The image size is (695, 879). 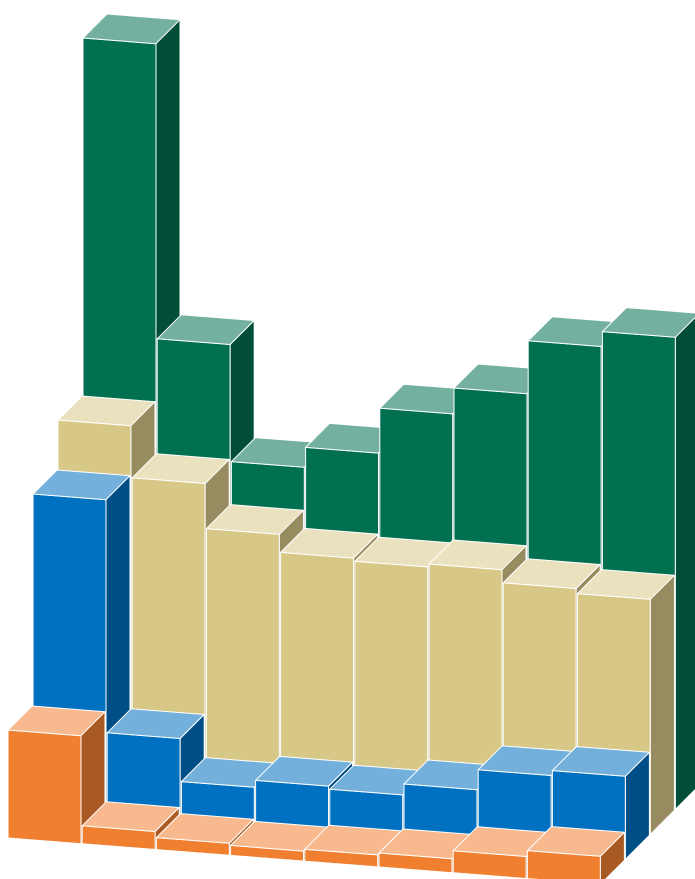 I want to click on bar-front, so click(x=44, y=787).